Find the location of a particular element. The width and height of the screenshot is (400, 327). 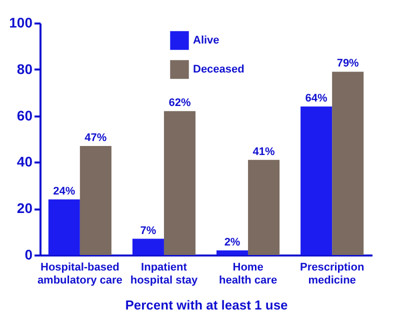

y-tick-label: 60 is located at coordinates (24, 115).